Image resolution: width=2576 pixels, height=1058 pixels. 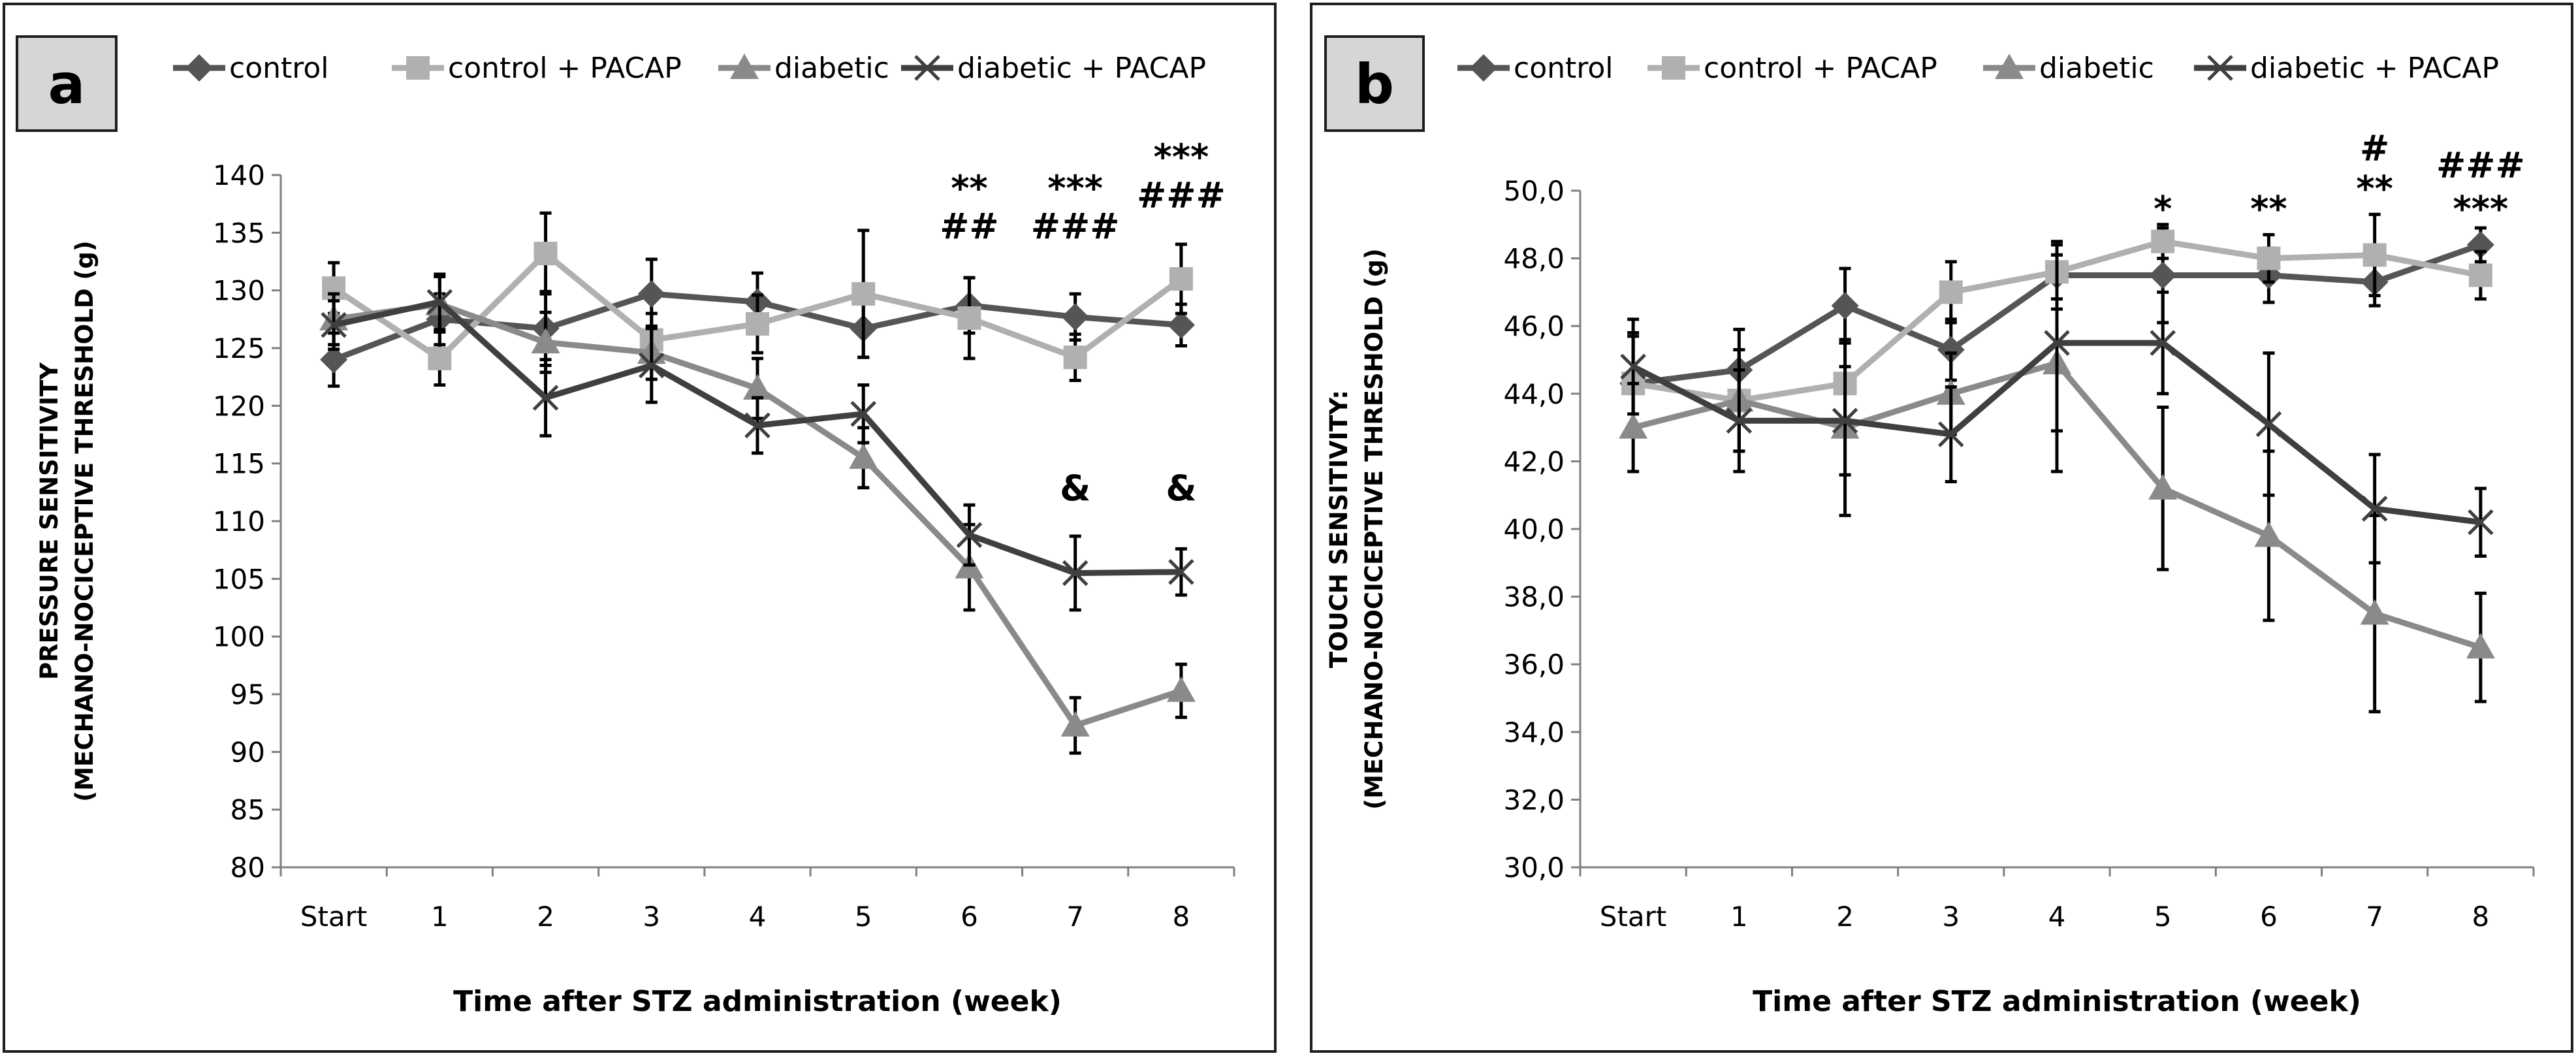 What do you see at coordinates (832, 68) in the screenshot?
I see `legend-label: diabetic` at bounding box center [832, 68].